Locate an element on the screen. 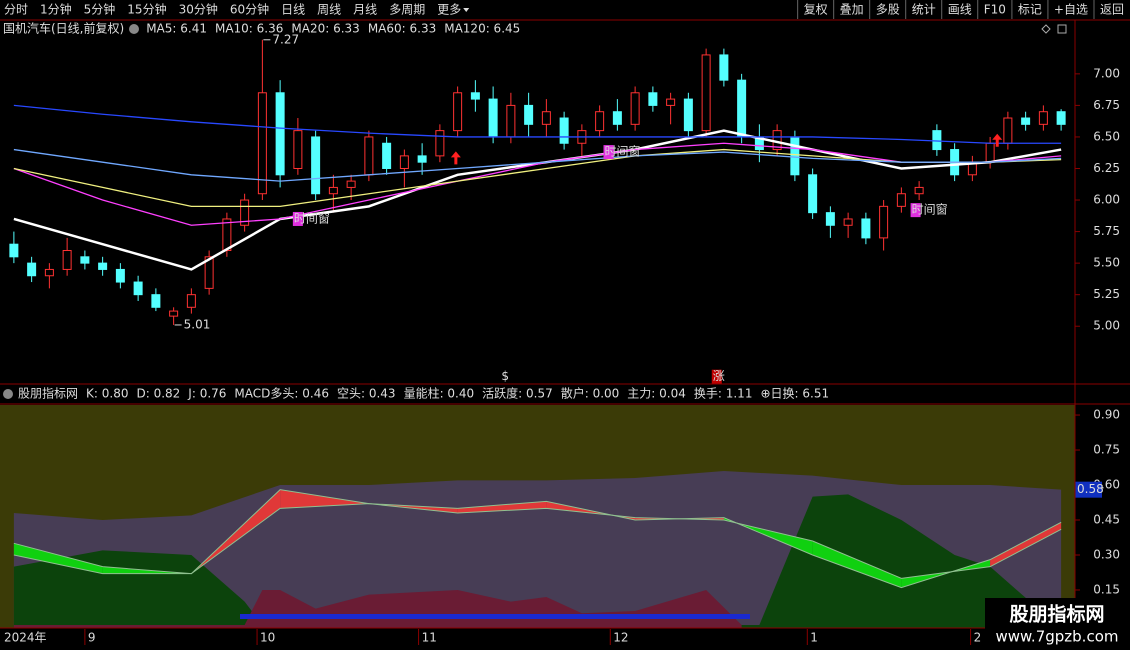 The width and height of the screenshot is (1130, 650). toolbar-button: +自选 is located at coordinates (1071, 10).